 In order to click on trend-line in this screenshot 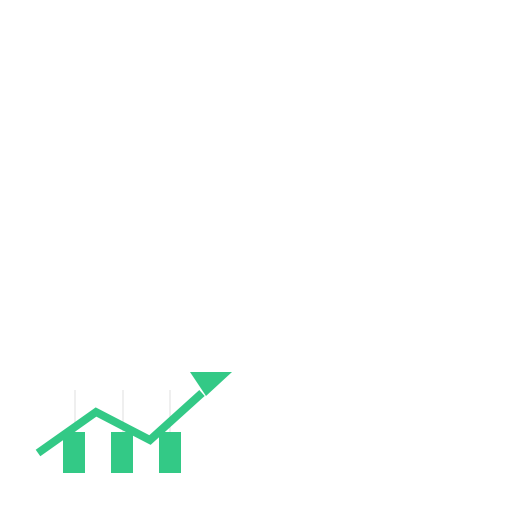, I will do `click(120, 423)`.